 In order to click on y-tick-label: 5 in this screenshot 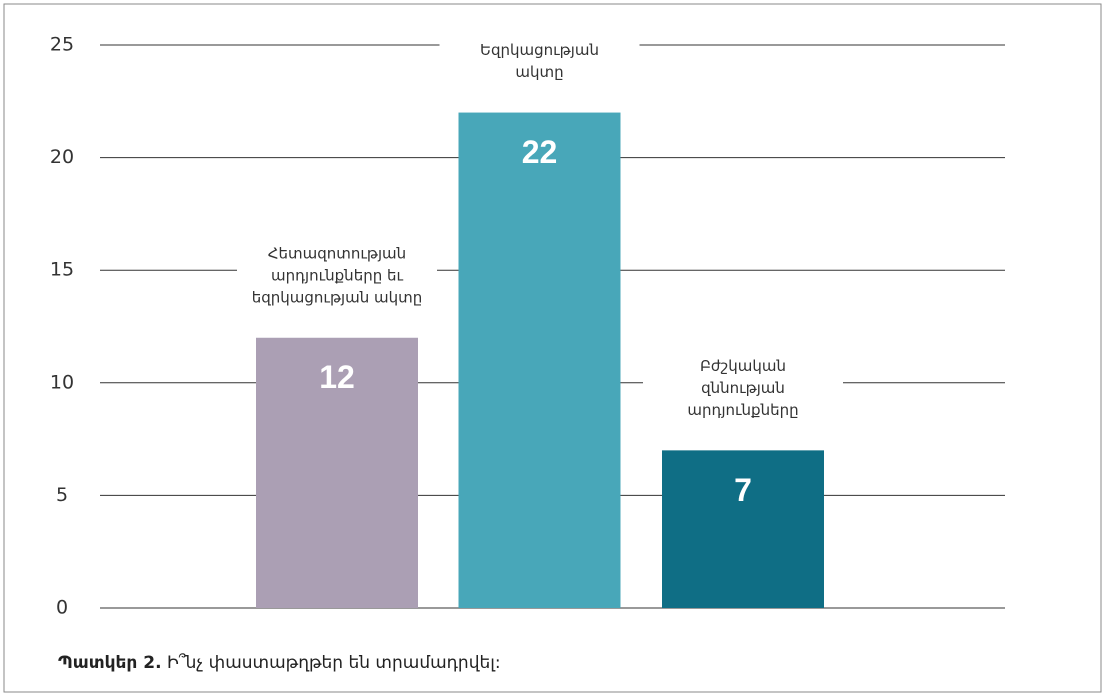, I will do `click(62, 495)`.